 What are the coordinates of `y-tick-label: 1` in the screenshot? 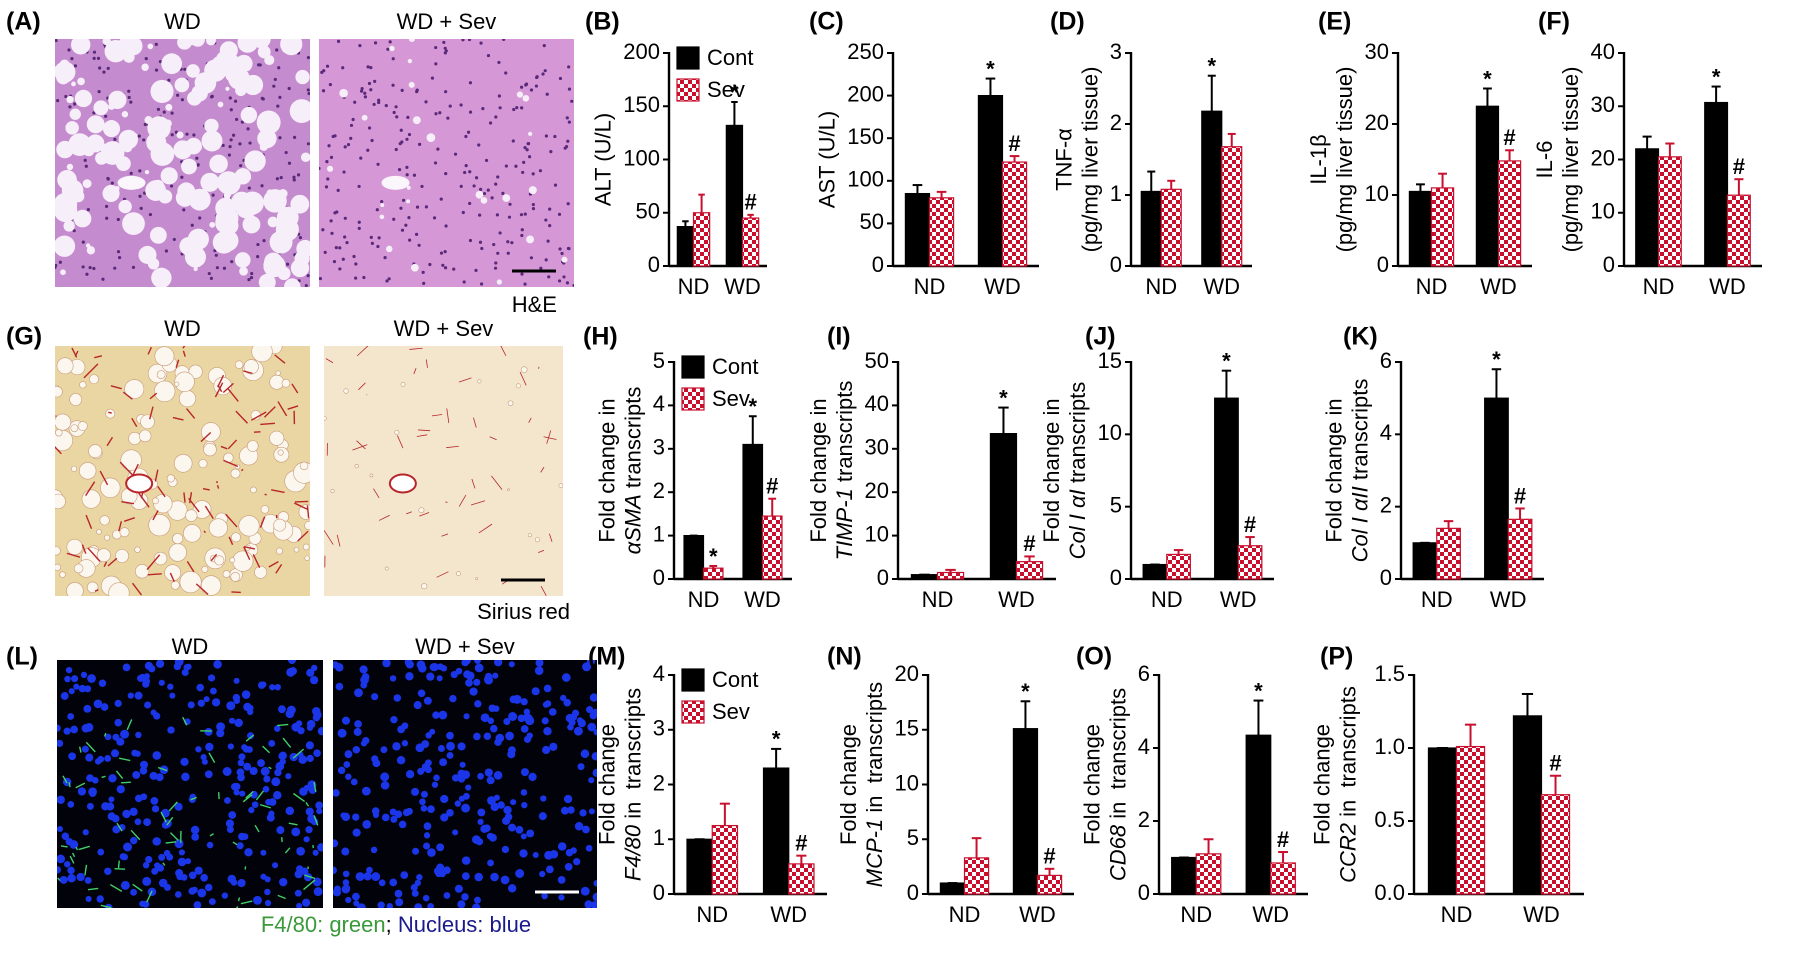 It's located at (1116, 193).